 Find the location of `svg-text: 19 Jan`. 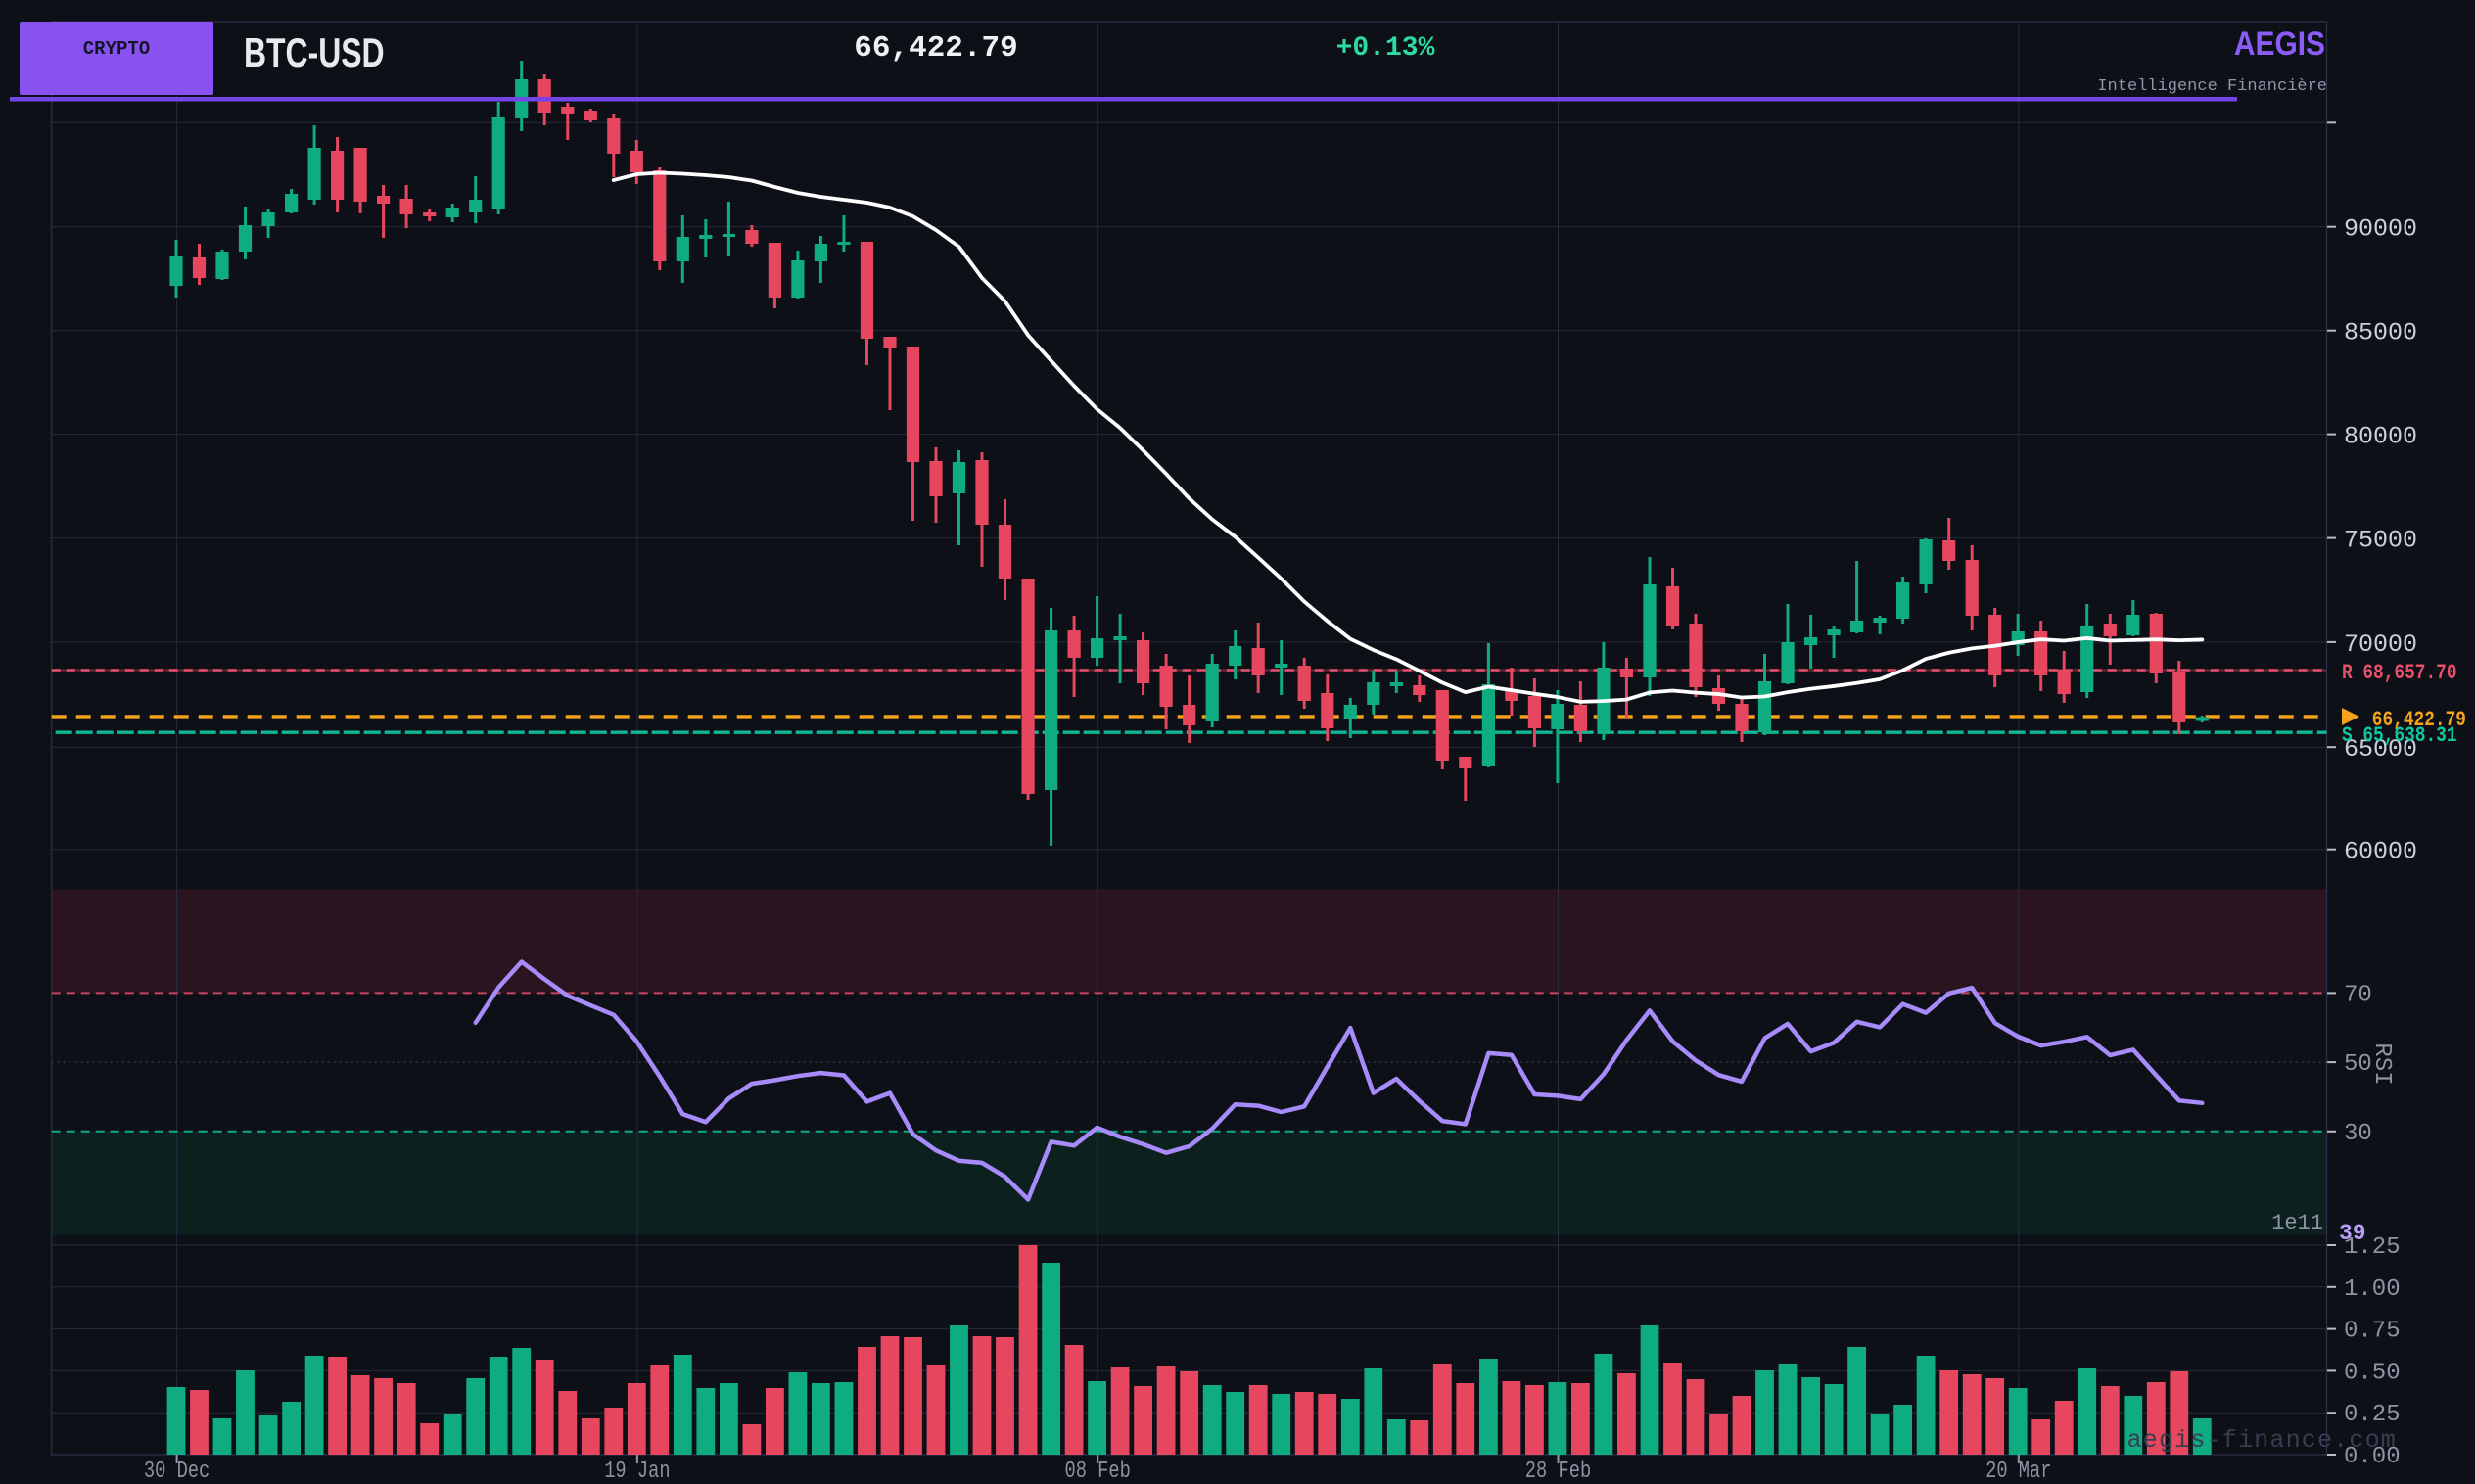

svg-text: 19 Jan is located at coordinates (637, 1471).